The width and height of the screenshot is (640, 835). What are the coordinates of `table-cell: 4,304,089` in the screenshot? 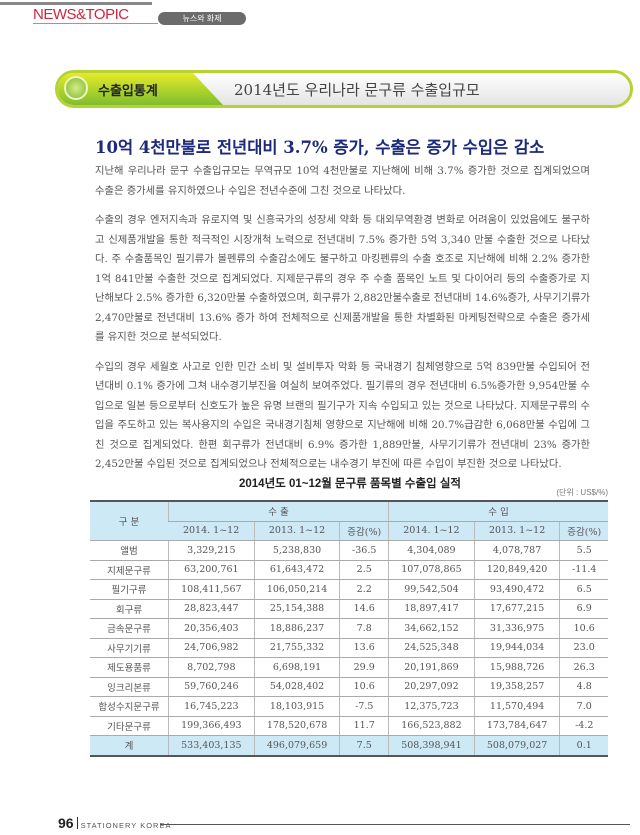 It's located at (431, 550).